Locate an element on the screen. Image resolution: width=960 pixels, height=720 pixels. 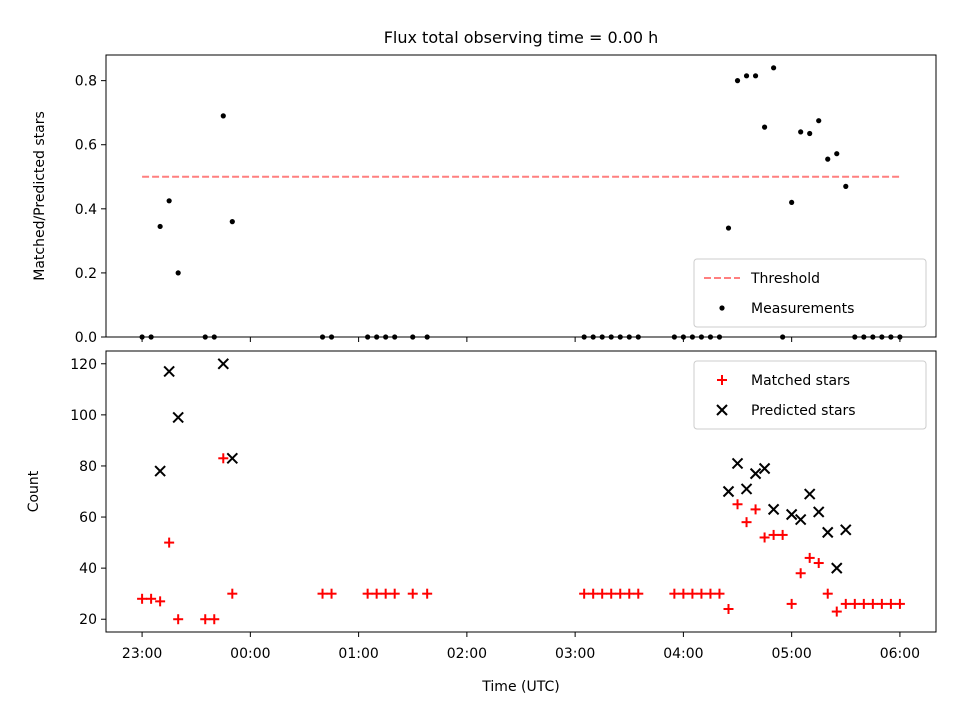
y-tick-label: 60 is located at coordinates (88, 518).